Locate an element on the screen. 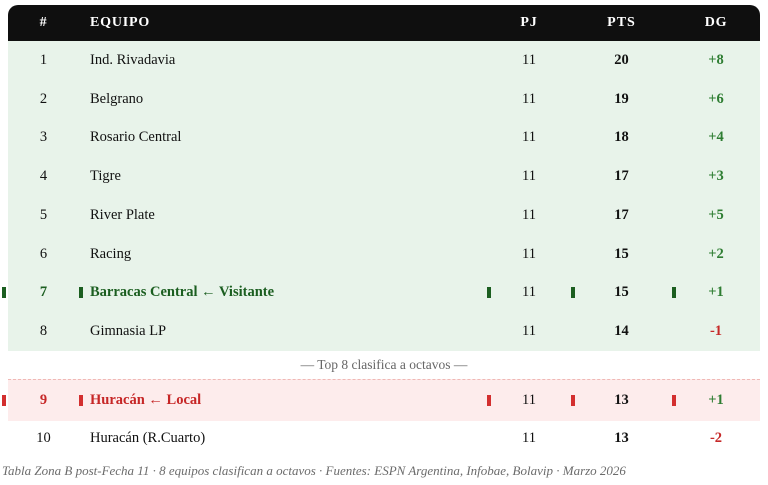  dg-cell: +8 is located at coordinates (716, 59).